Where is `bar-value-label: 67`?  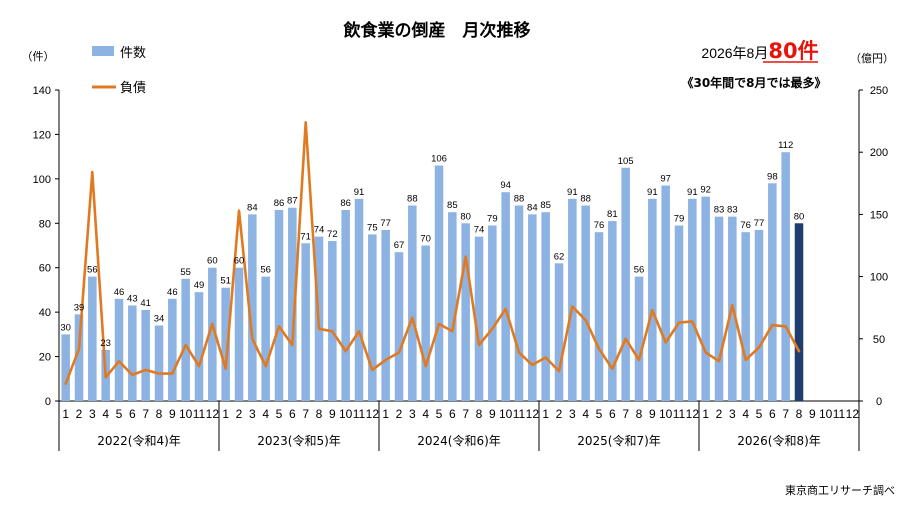 bar-value-label: 67 is located at coordinates (399, 245).